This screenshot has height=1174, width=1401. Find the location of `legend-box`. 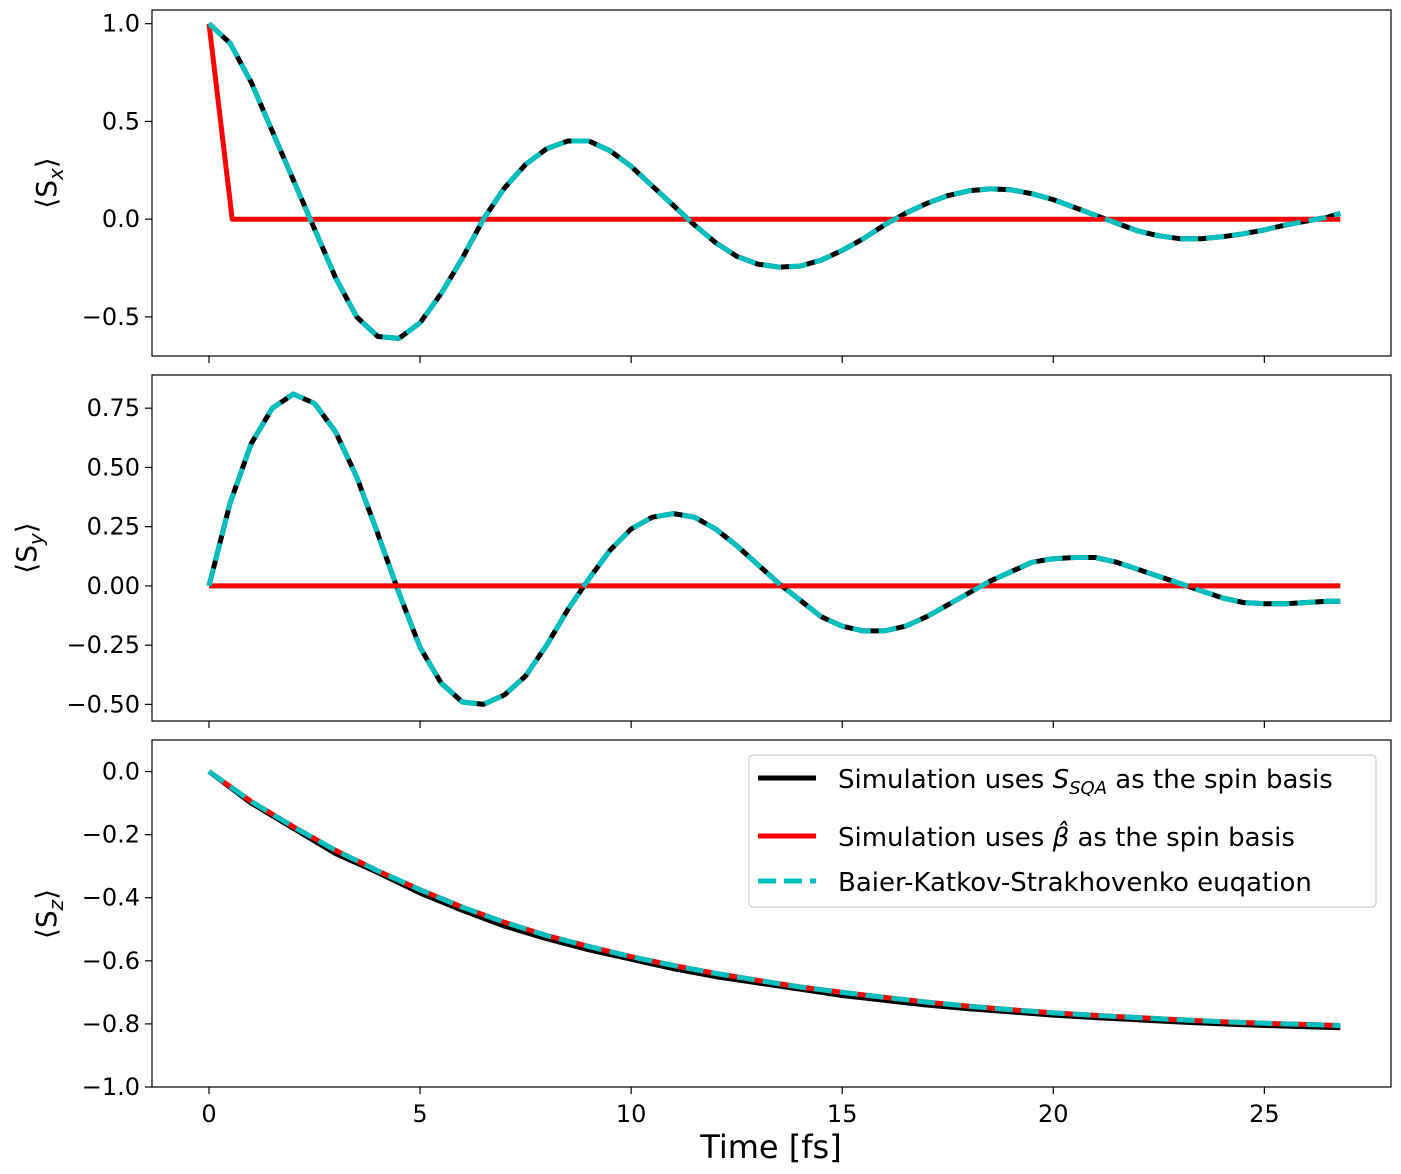

legend-box is located at coordinates (1062, 831).